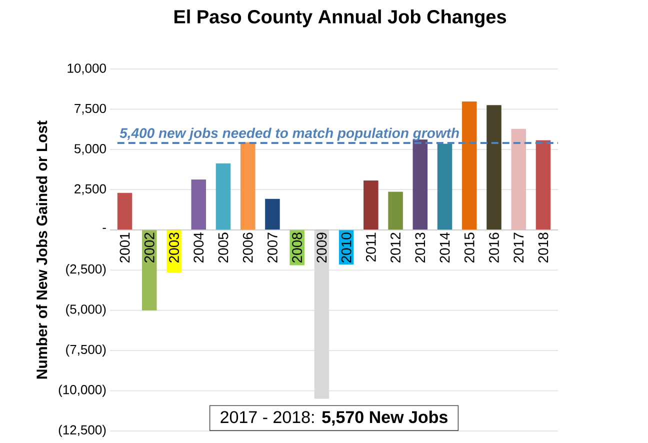 This screenshot has height=443, width=648. I want to click on ref-line-label: 5,400 new jobs needed to match population growth, so click(289, 134).